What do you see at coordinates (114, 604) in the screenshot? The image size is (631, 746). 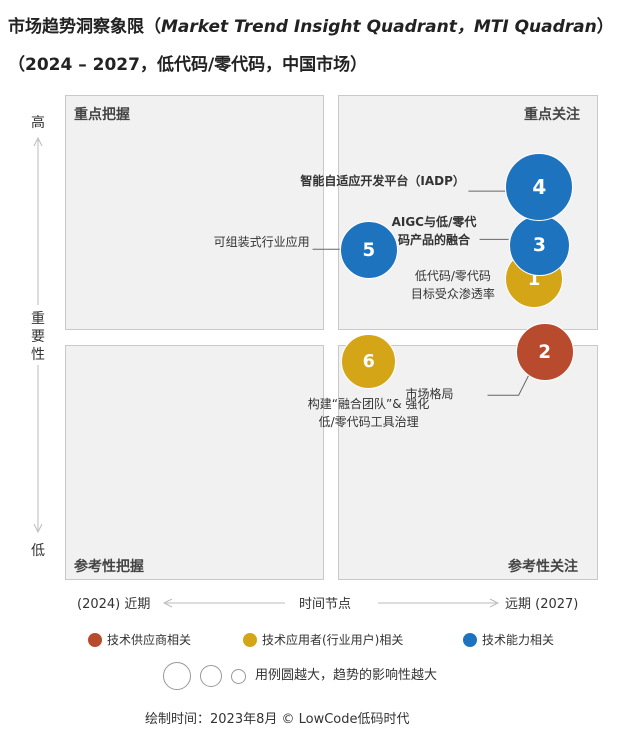 I see `x-axis-near-label: (2024) 近期` at bounding box center [114, 604].